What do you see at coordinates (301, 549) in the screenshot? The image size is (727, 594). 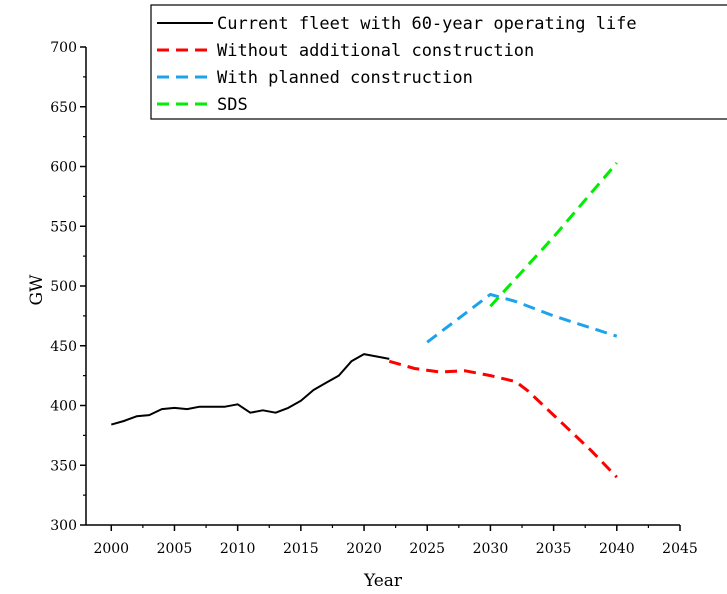 I see `x-tick-label: 2015` at bounding box center [301, 549].